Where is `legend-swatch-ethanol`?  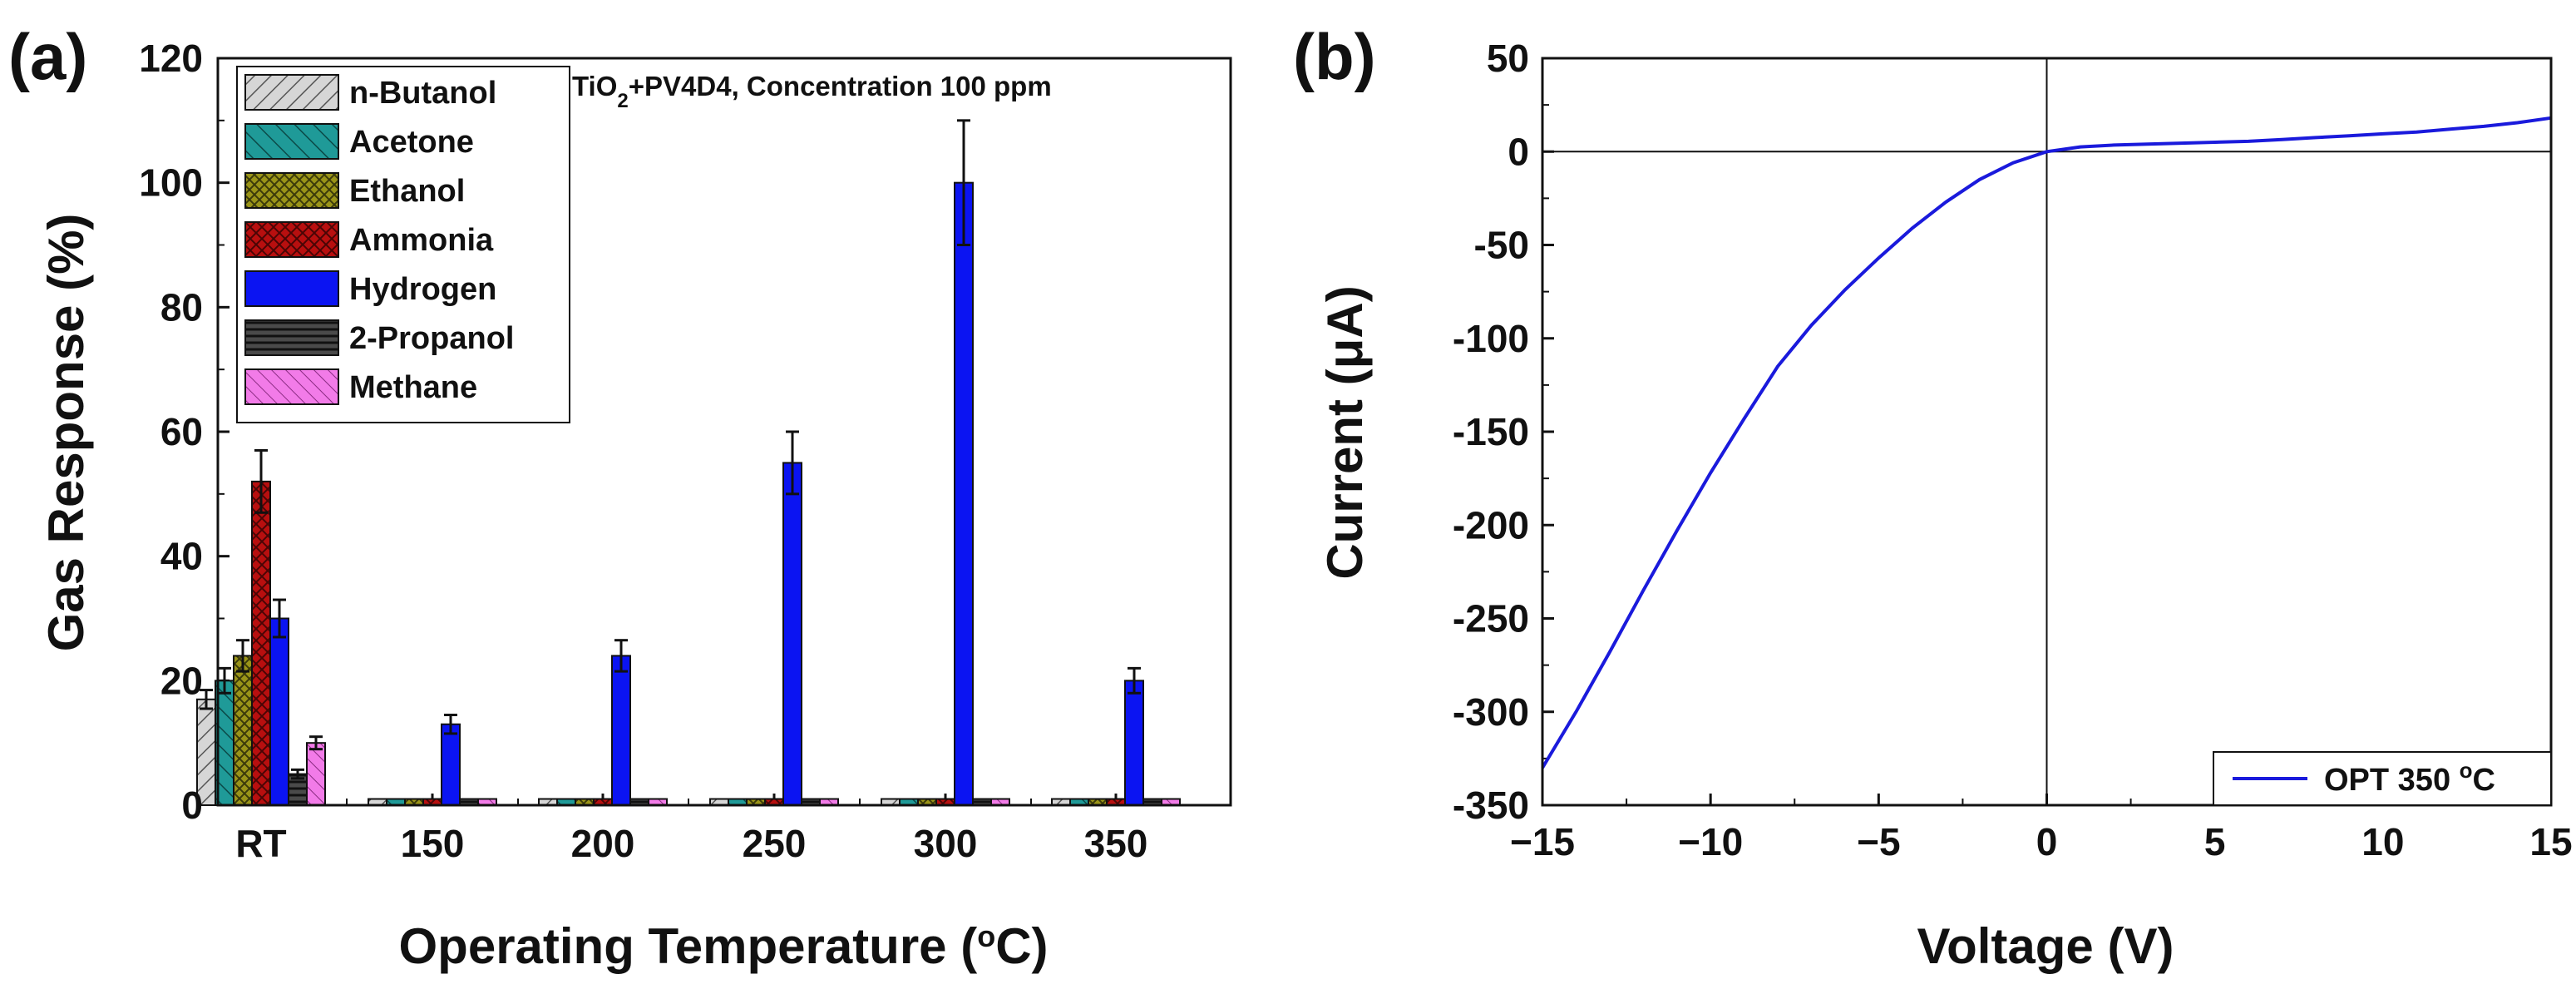 legend-swatch-ethanol is located at coordinates (291, 190).